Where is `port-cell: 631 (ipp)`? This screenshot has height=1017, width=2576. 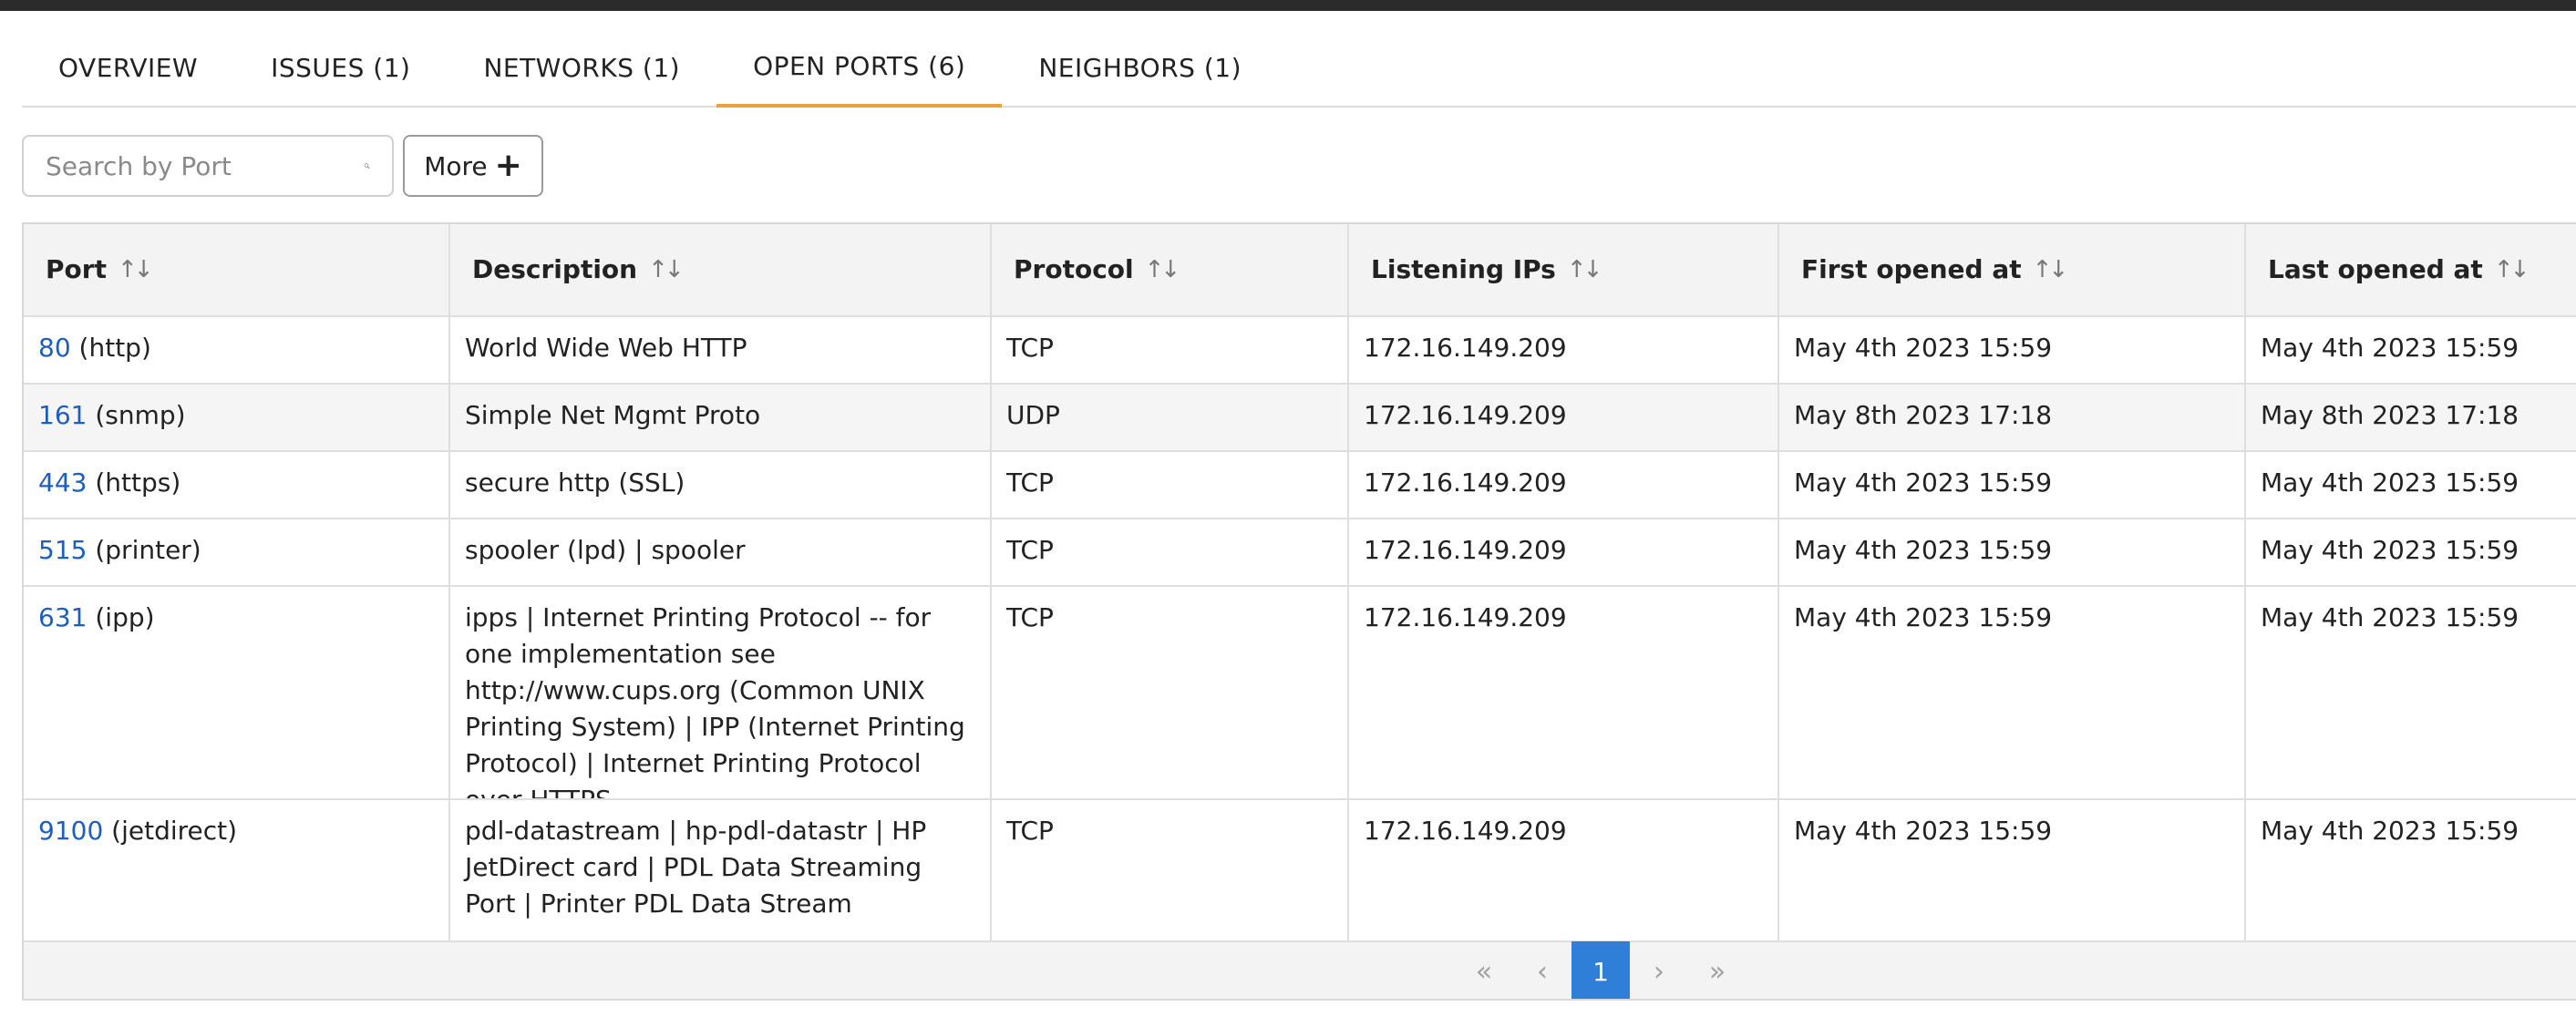 port-cell: 631 (ipp) is located at coordinates (237, 692).